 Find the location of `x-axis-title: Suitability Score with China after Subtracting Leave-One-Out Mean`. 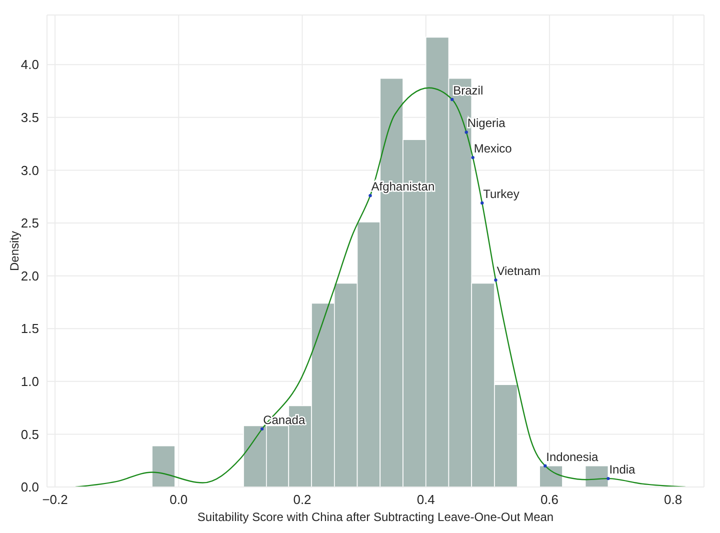

x-axis-title: Suitability Score with China after Subtracting Leave-One-Out Mean is located at coordinates (375, 517).